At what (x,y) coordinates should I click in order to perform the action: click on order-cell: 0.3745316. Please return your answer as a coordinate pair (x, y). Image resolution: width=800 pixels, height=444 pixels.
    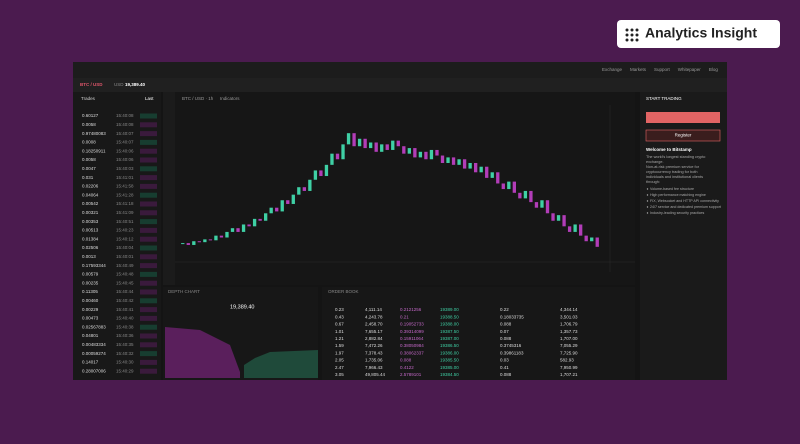
    Looking at the image, I should click on (511, 345).